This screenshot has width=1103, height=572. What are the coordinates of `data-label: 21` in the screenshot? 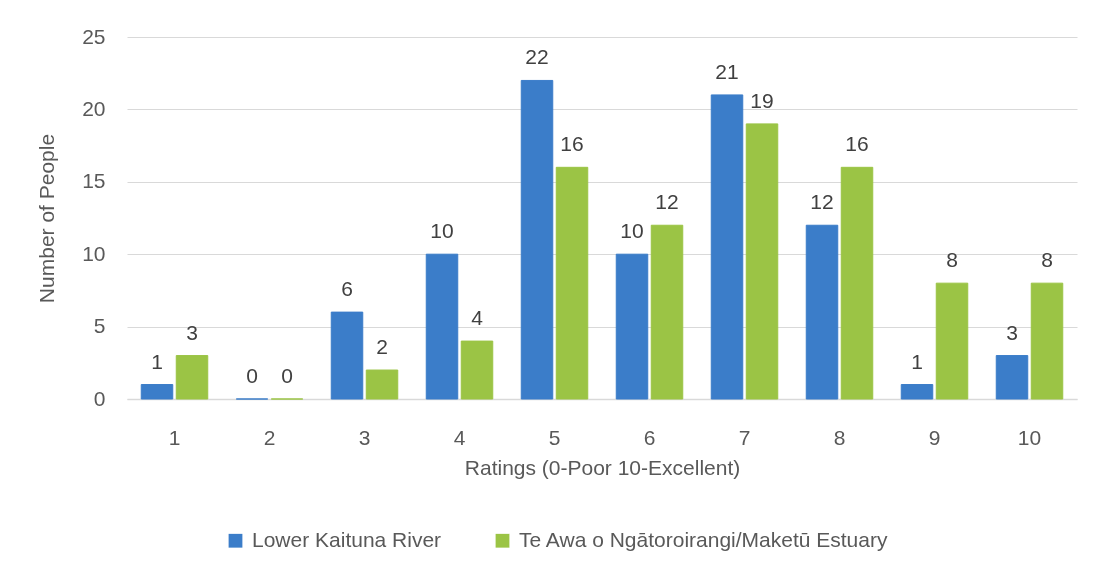 It's located at (727, 71).